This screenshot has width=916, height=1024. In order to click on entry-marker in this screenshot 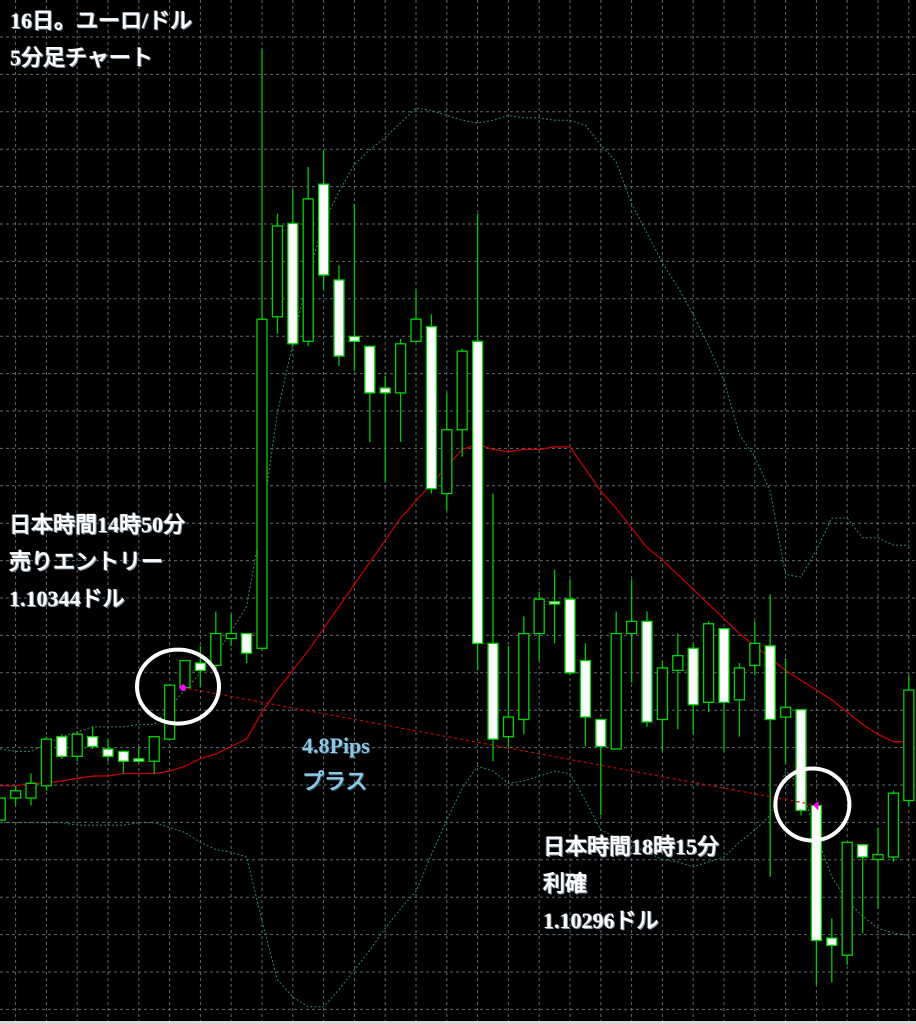, I will do `click(183, 687)`.